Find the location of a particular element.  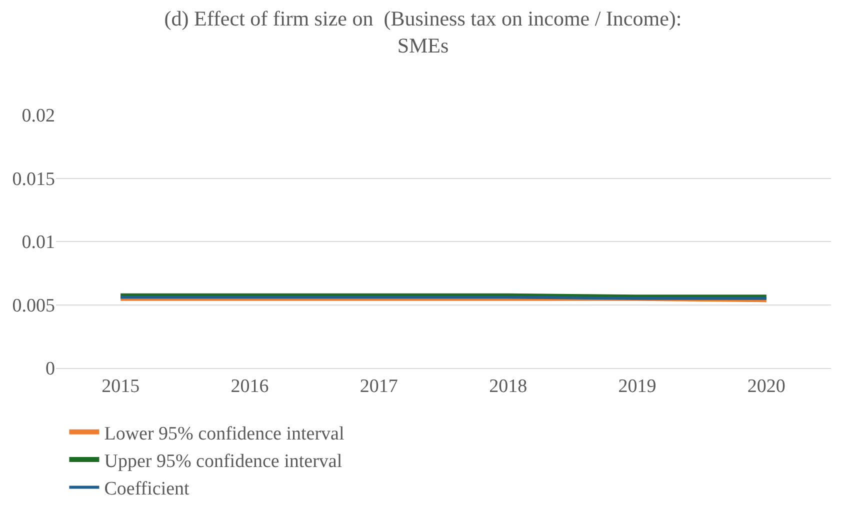

x-tick-label: 2020 is located at coordinates (766, 386).